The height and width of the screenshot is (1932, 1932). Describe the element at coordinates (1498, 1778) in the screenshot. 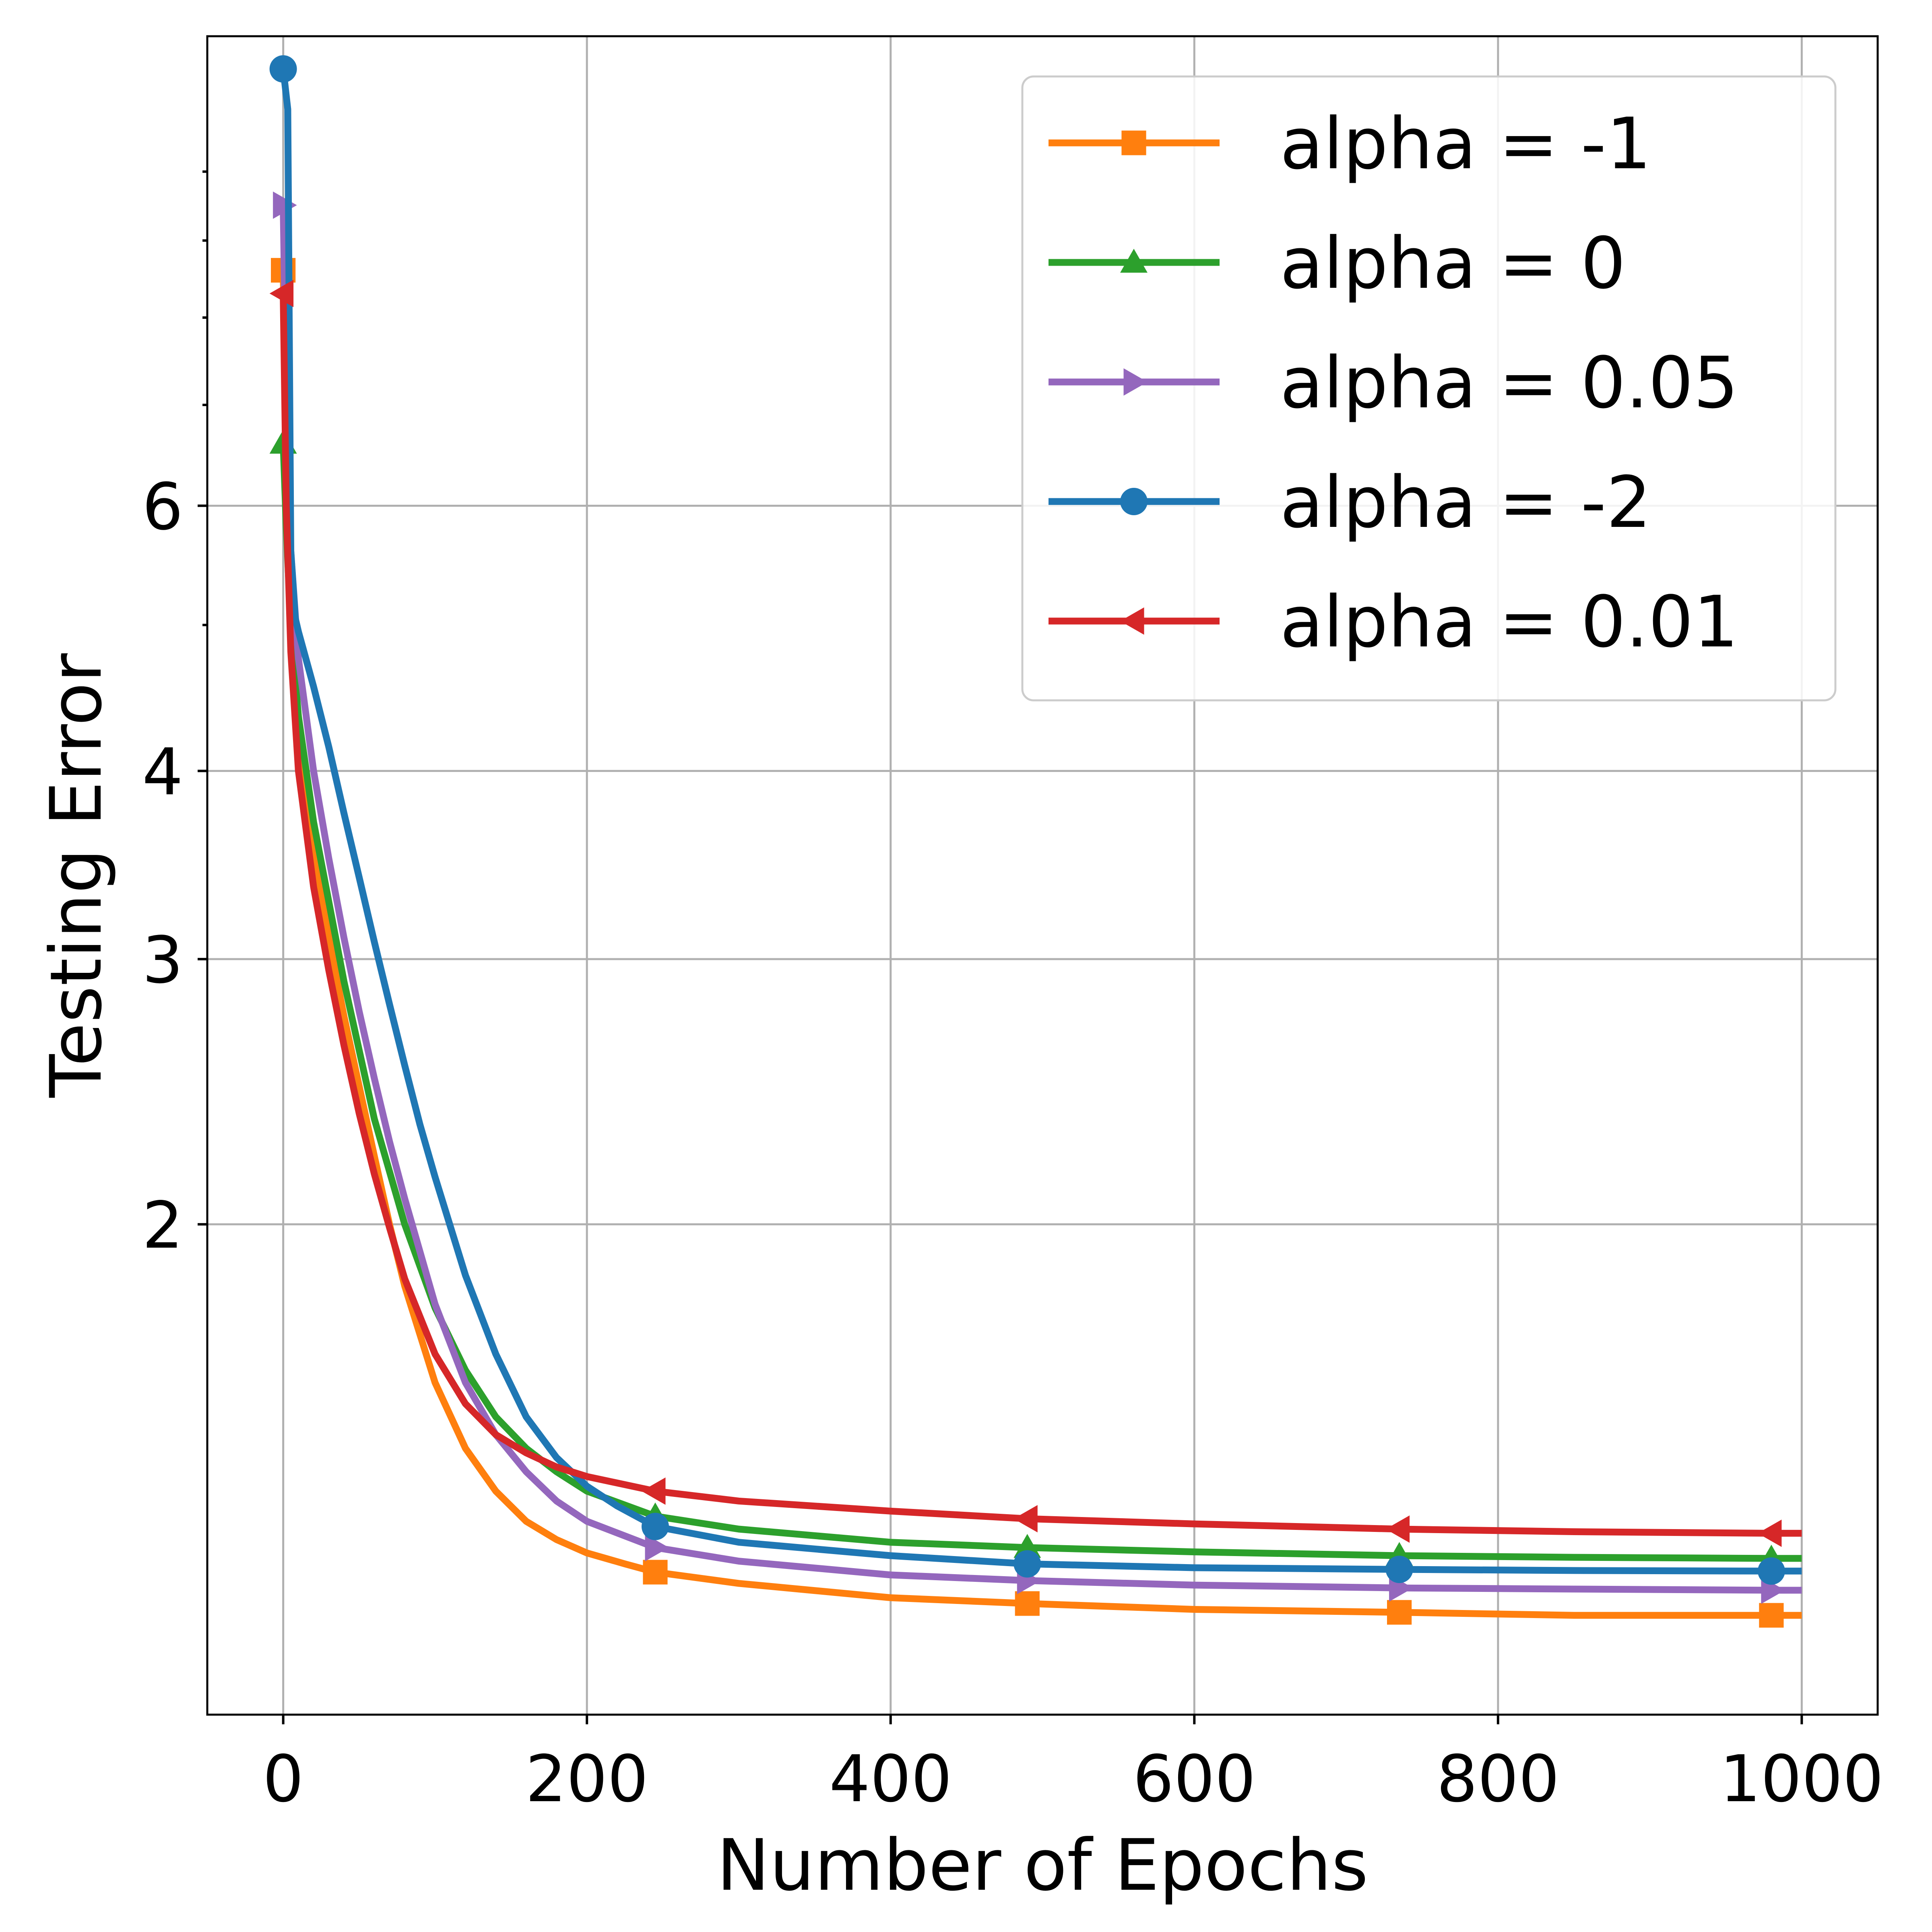

I see `x-tick-label: 800` at that location.